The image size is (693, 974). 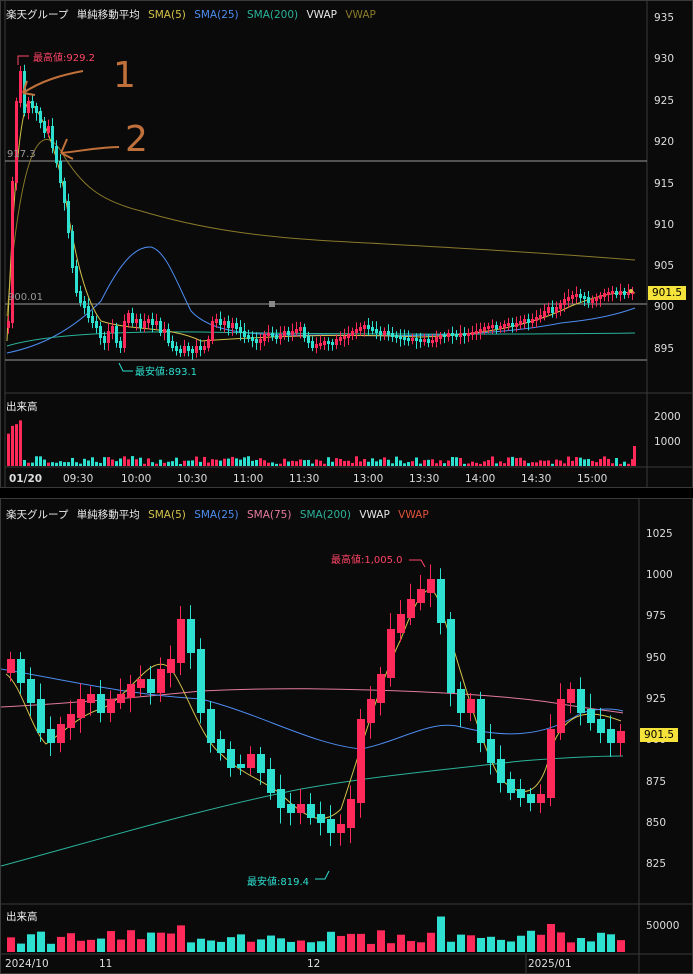 What do you see at coordinates (272, 304) in the screenshot?
I see `level-line-handle` at bounding box center [272, 304].